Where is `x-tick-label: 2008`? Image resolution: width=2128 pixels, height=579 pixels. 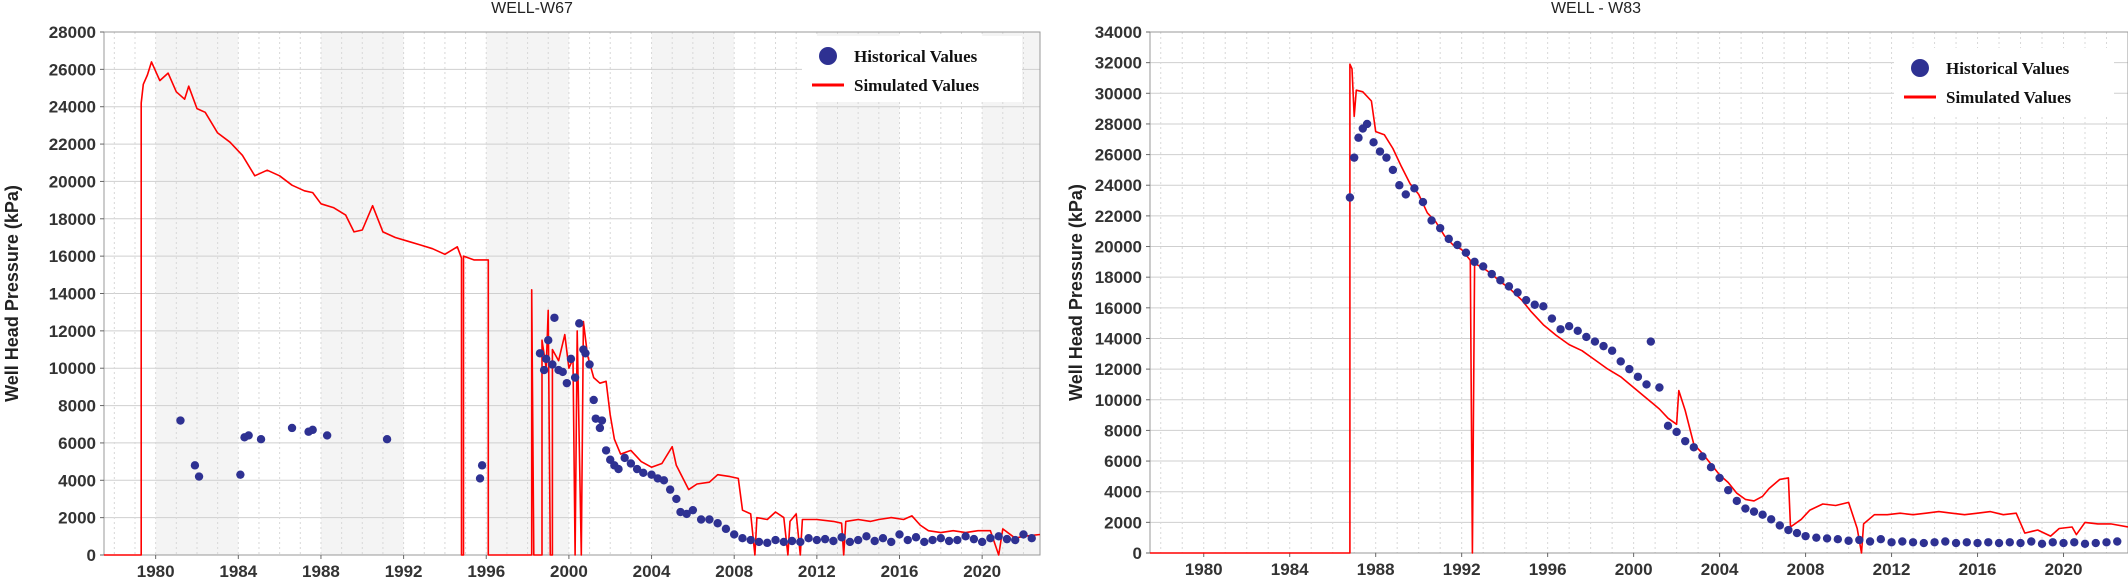
x-tick-label: 2008 is located at coordinates (734, 570).